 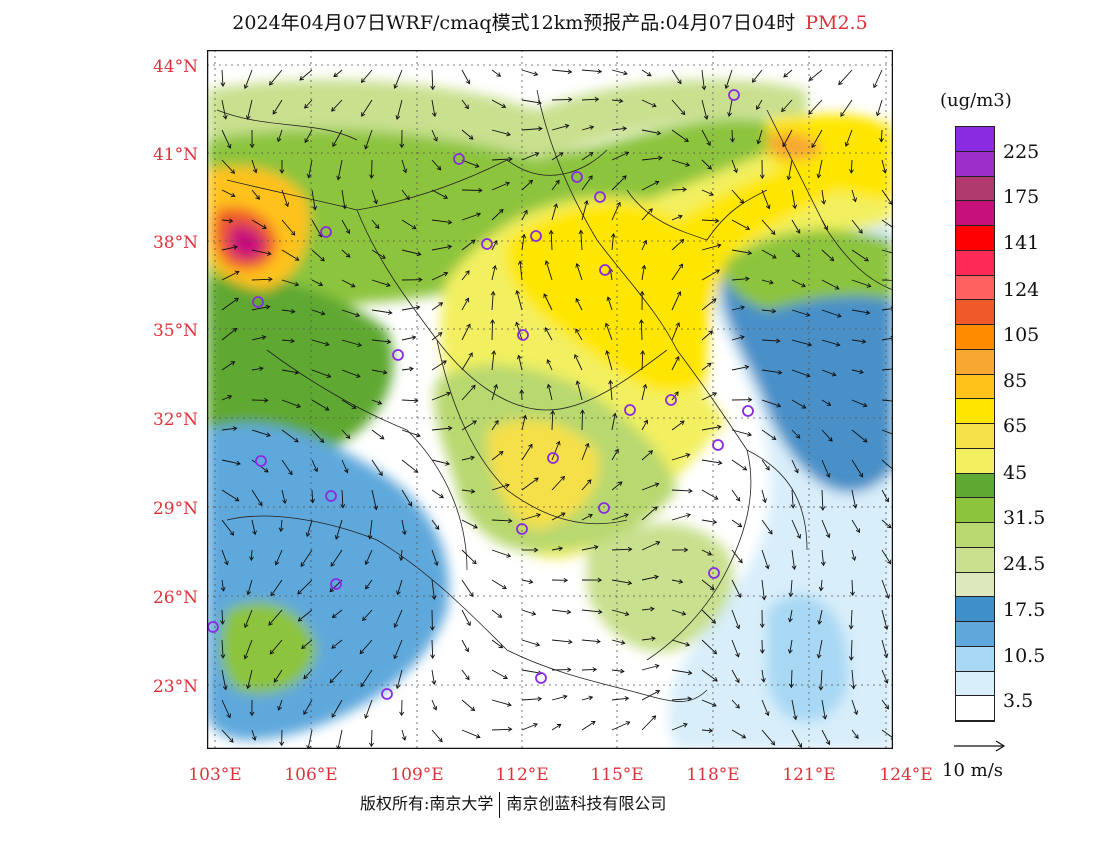 I want to click on legend-unit: (ug/m3), so click(x=976, y=100).